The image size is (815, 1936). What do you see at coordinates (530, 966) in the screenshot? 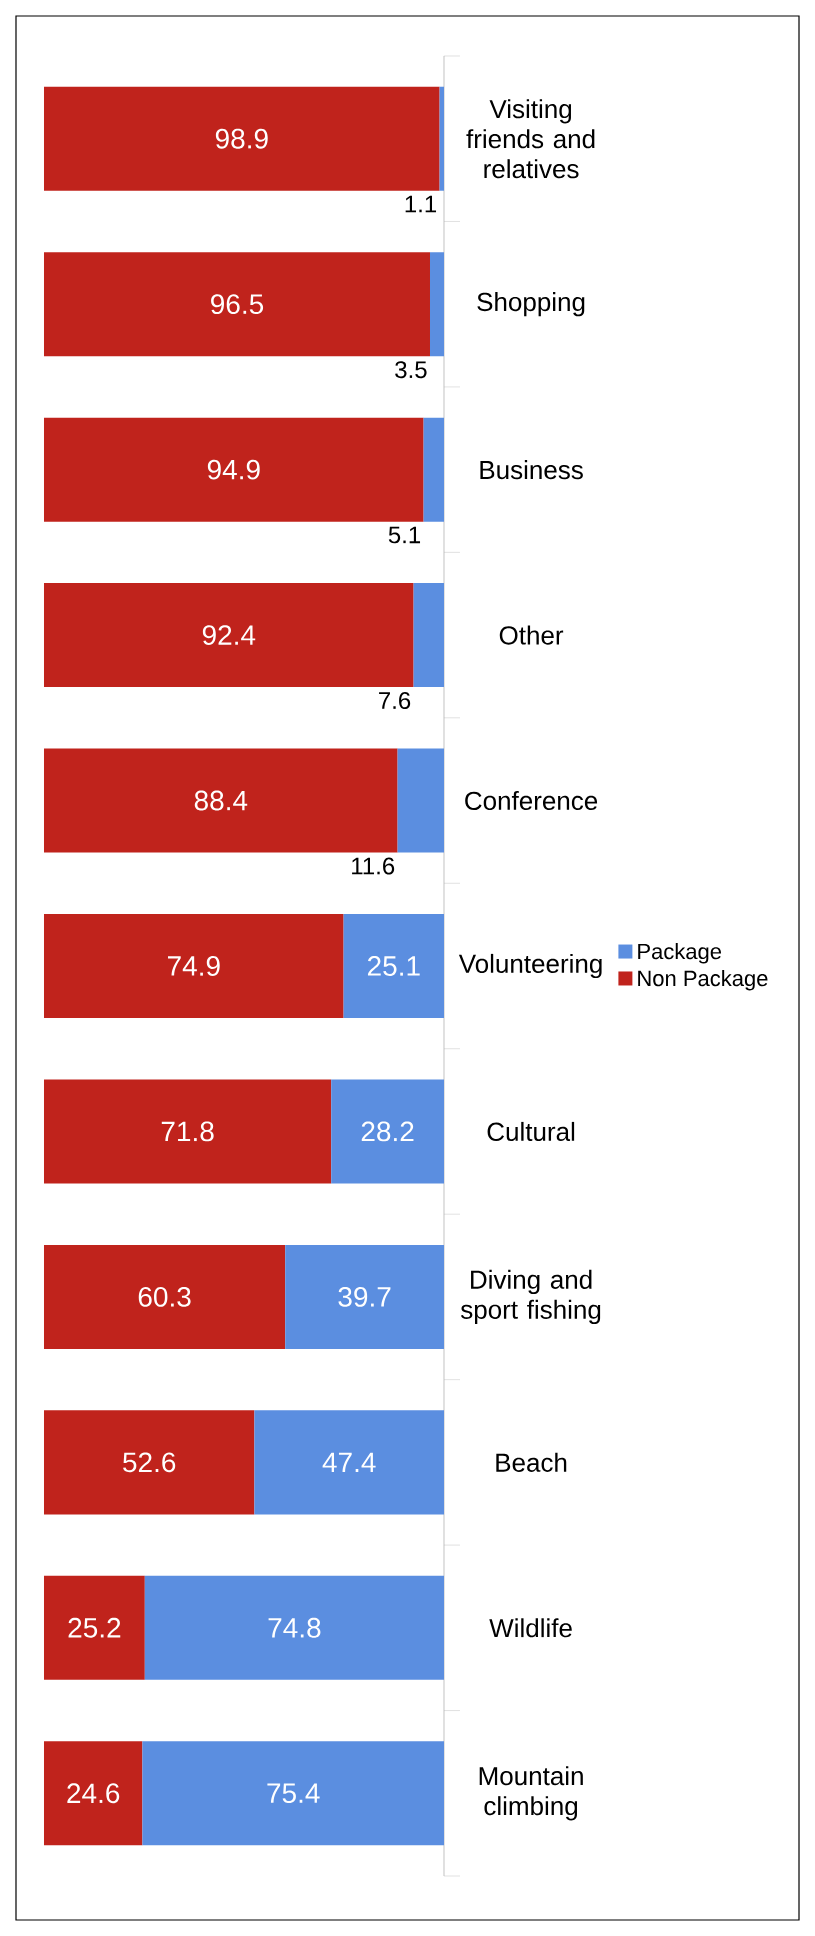
I see `y-tick-label: Volunteering` at bounding box center [530, 966].